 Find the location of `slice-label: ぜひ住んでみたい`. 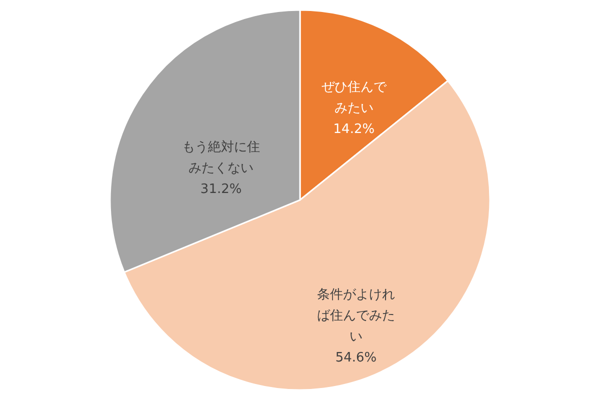

slice-label: ぜひ住んでみたい is located at coordinates (354, 98).